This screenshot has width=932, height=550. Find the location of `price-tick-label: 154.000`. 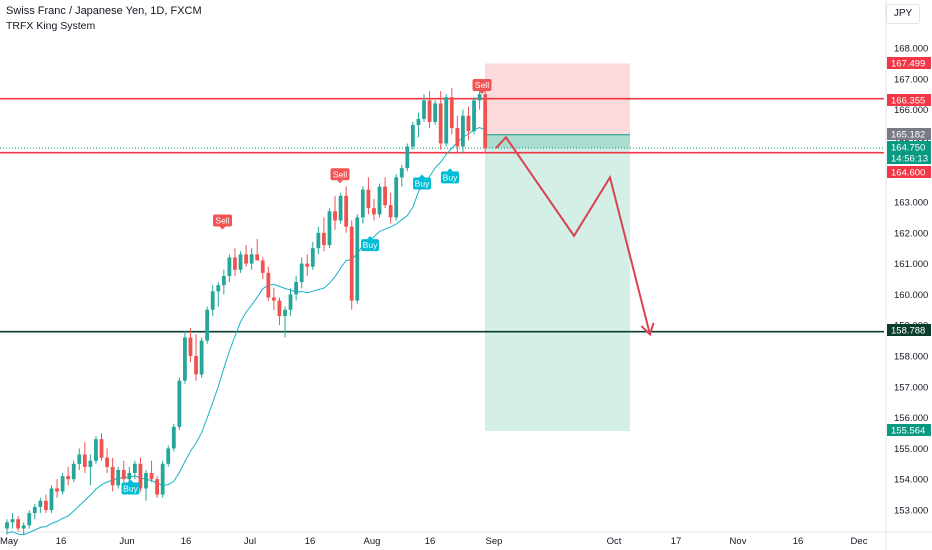

price-tick-label: 154.000 is located at coordinates (911, 480).